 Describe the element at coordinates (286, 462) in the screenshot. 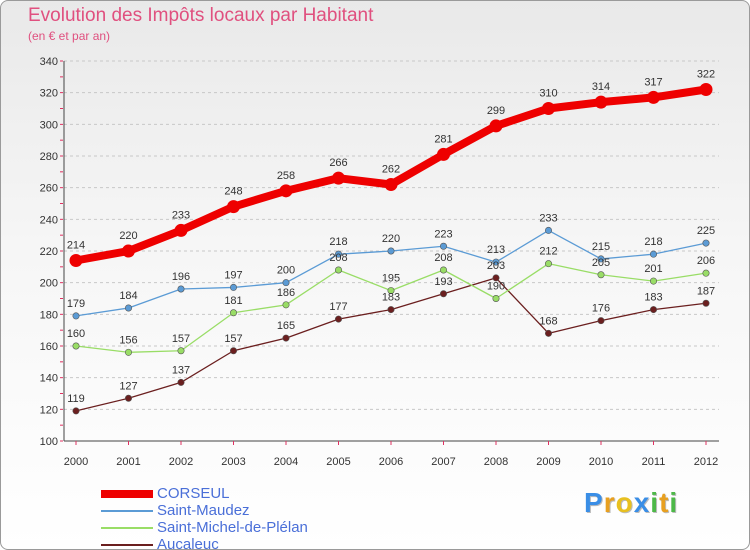

I see `x-tick-label: 2004` at that location.